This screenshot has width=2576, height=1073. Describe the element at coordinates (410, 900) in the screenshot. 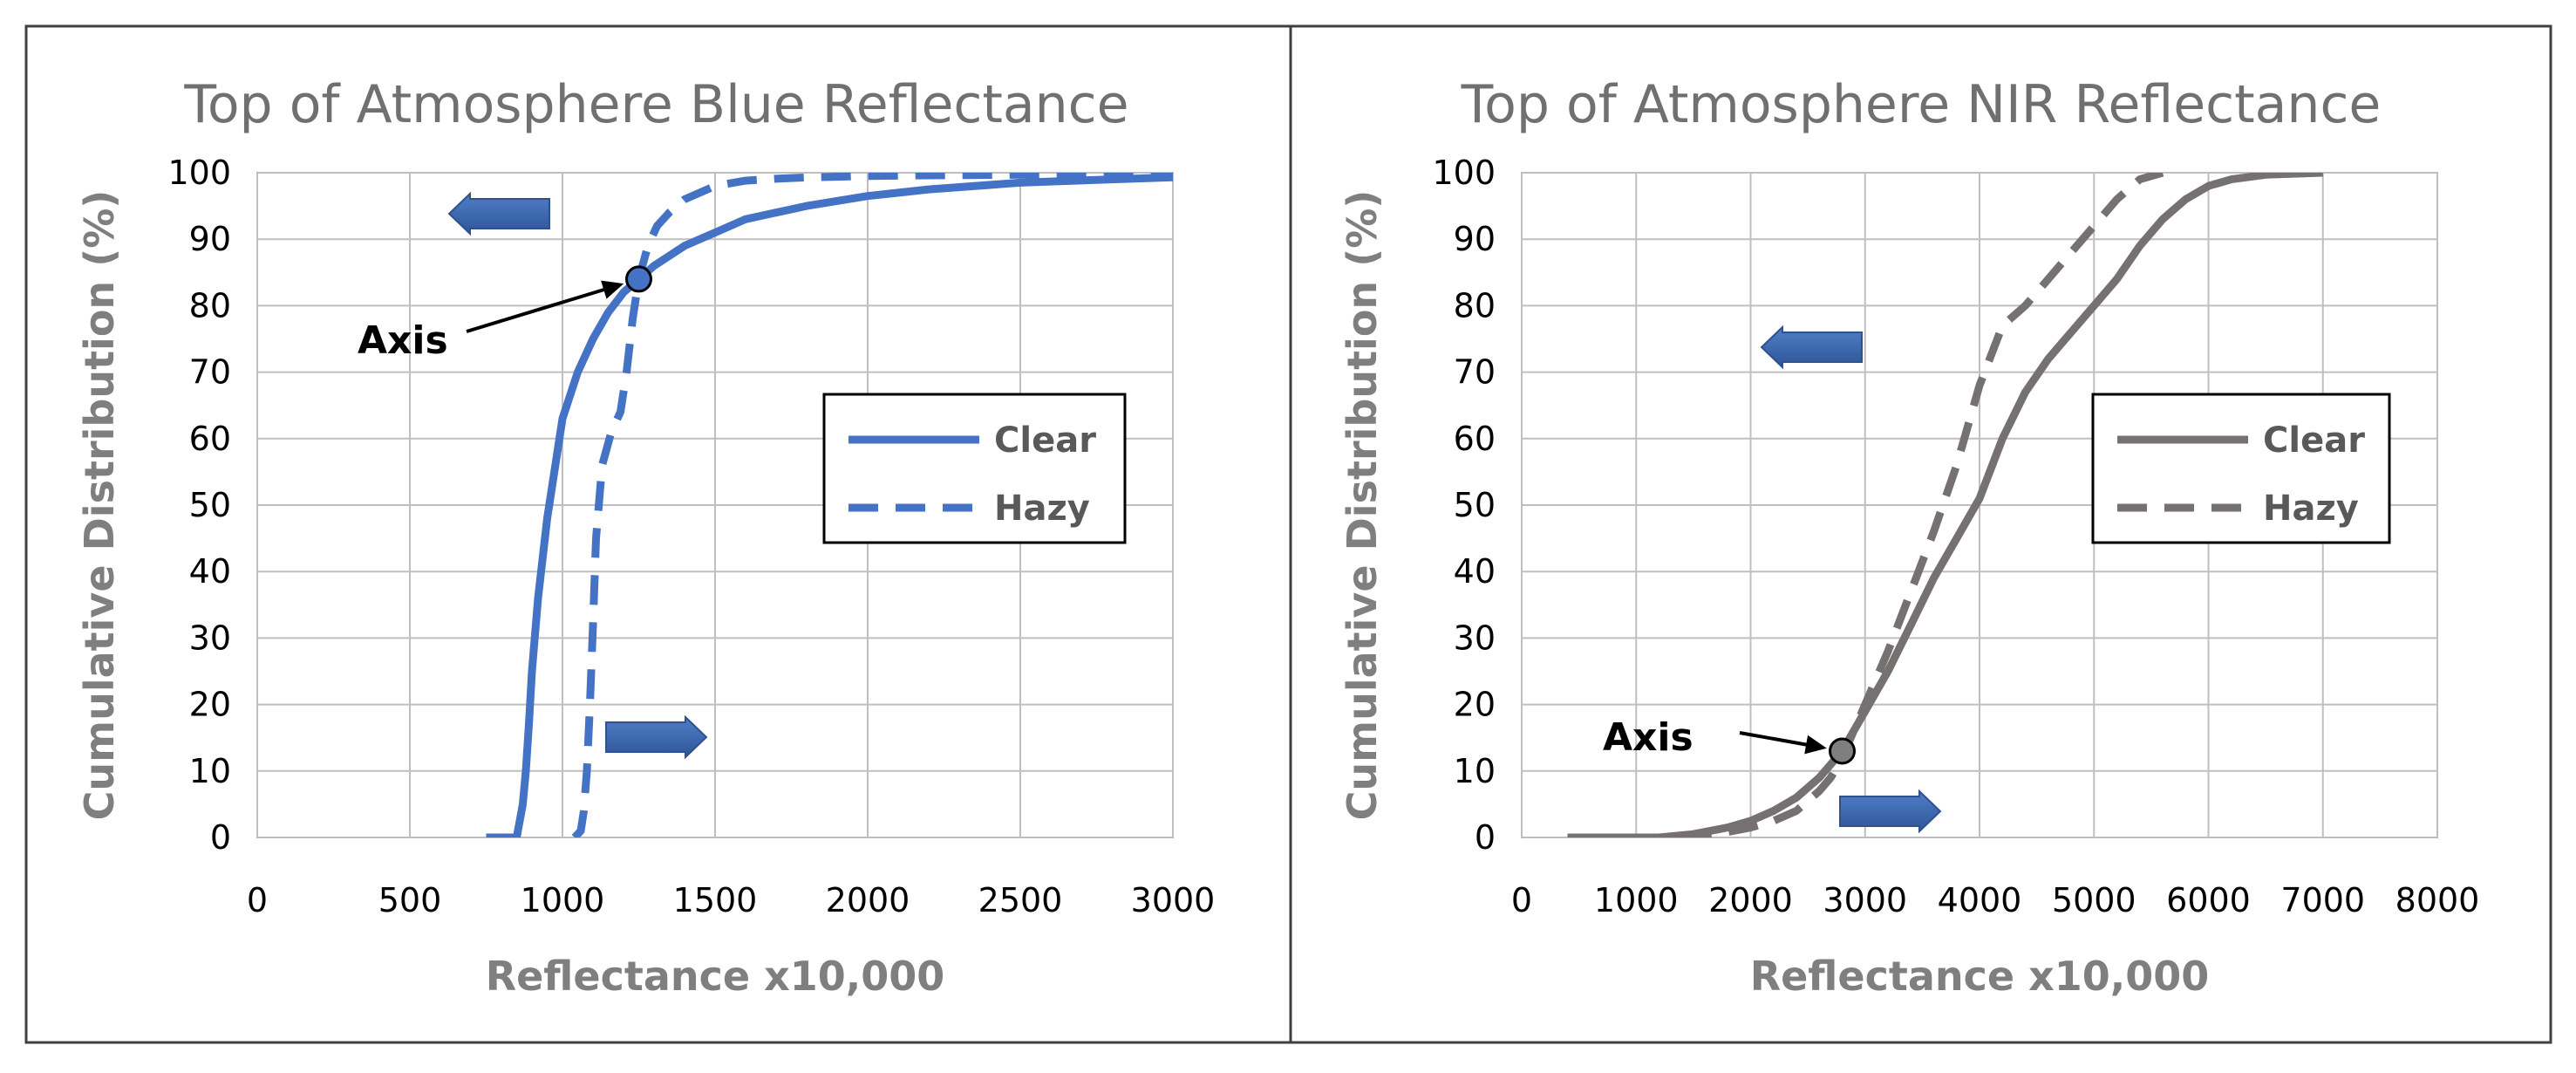

I see `x-tick-label: 500` at that location.